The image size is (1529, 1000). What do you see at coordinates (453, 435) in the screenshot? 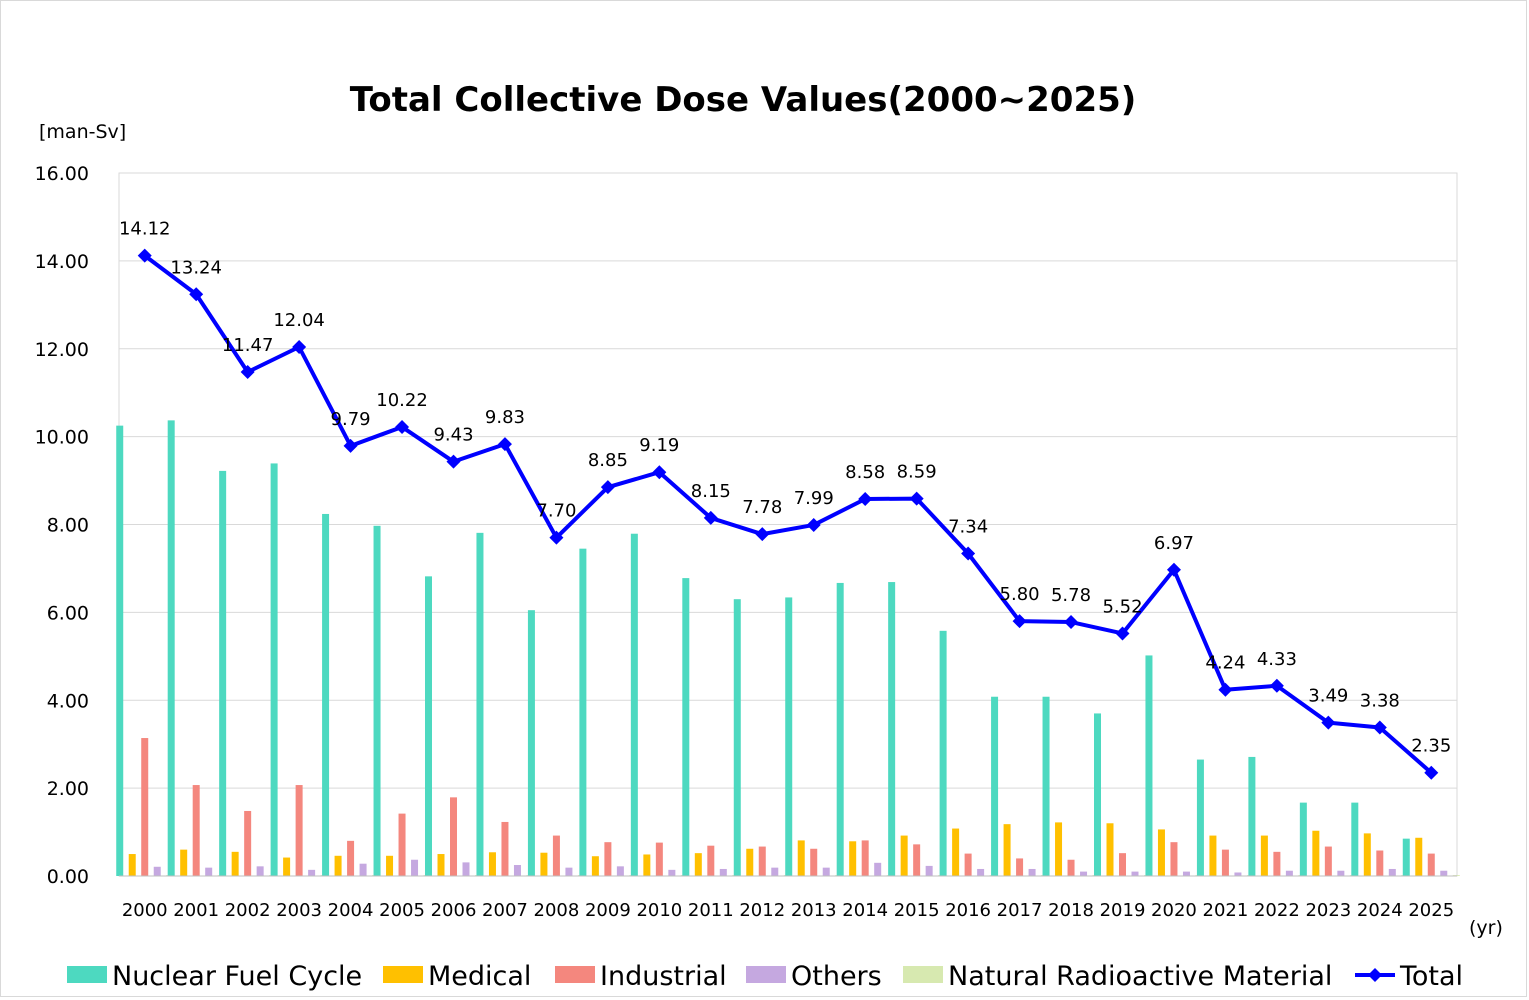
I see `total-data-label: 9.43` at bounding box center [453, 435].